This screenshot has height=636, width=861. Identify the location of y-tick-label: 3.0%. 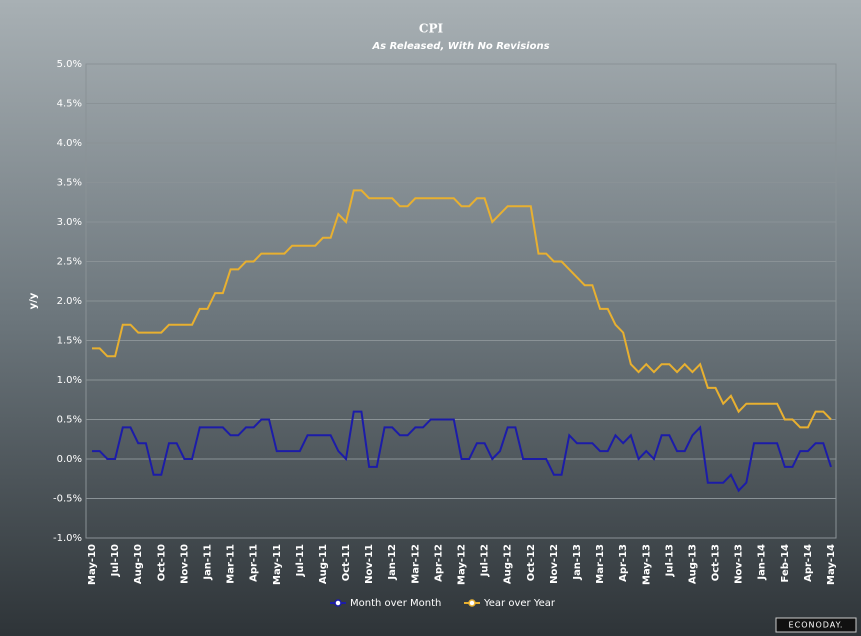
(69, 222).